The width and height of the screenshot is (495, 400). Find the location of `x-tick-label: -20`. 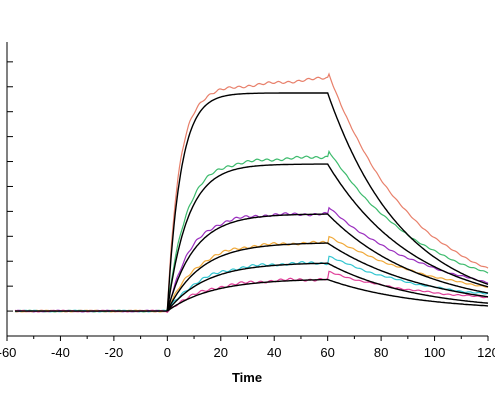

x-tick-label: -20 is located at coordinates (113, 352).